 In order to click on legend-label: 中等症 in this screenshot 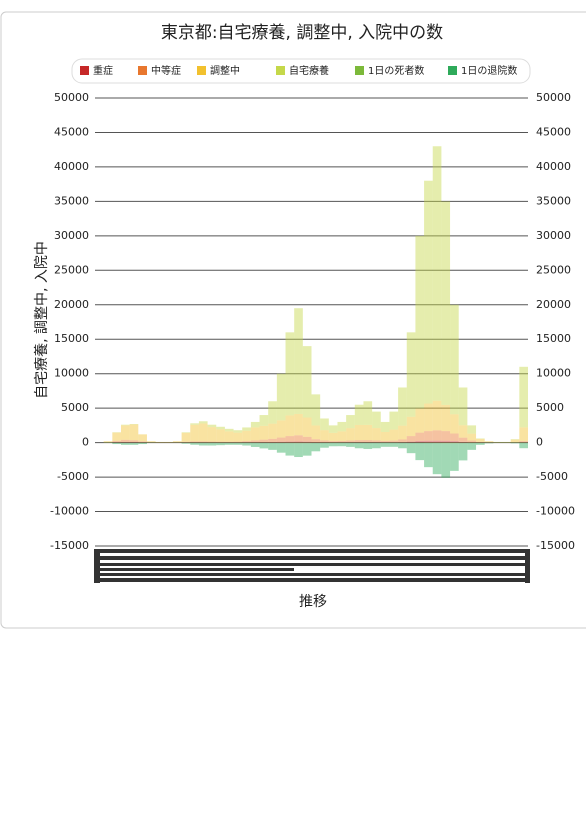, I will do `click(166, 70)`.